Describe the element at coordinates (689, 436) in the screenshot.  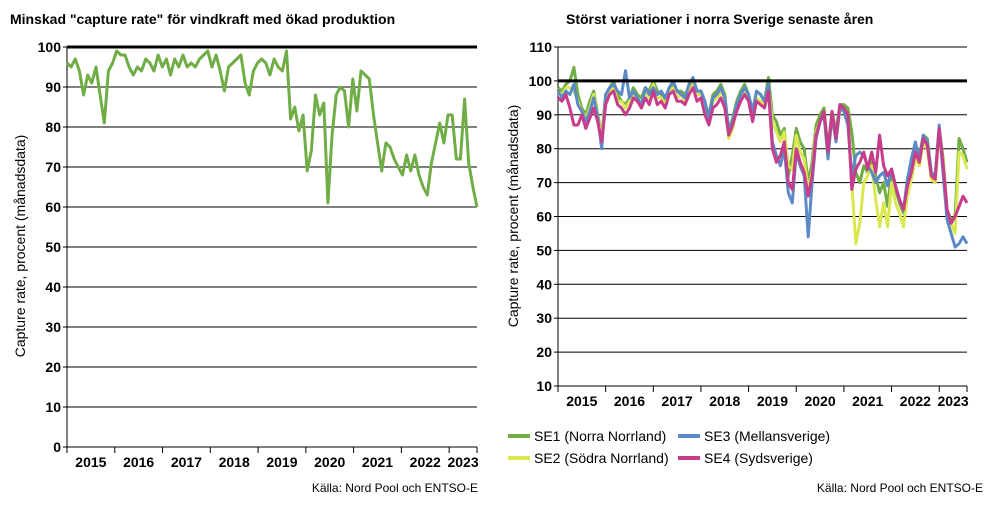
I see `legend-swatch-se3` at that location.